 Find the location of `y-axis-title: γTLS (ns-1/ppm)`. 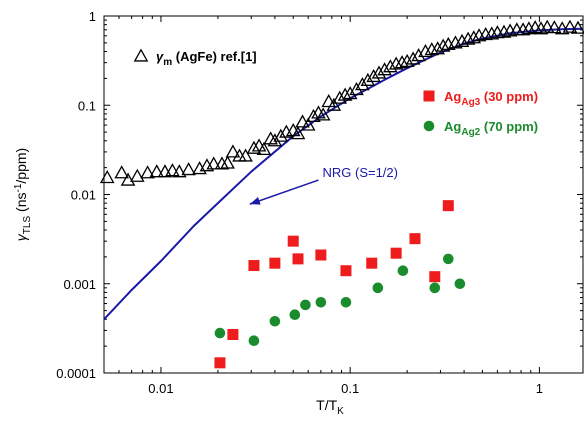

y-axis-title: γTLS (ns-1/ppm) is located at coordinates (23, 194).